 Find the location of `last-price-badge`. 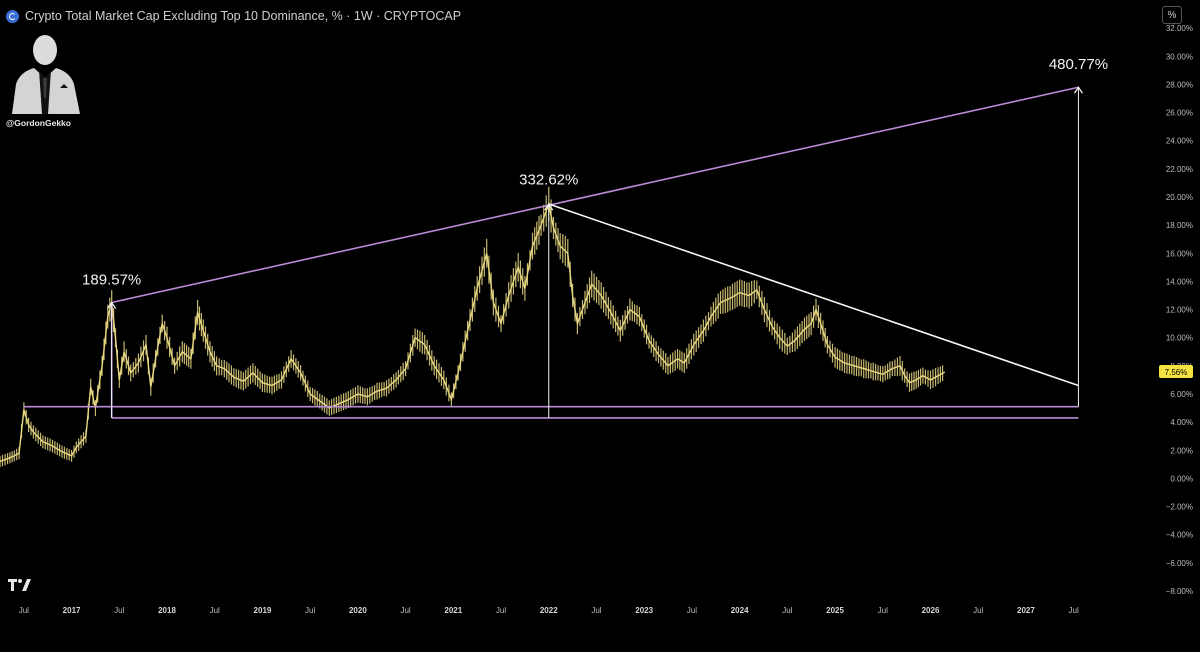

last-price-badge is located at coordinates (1176, 372).